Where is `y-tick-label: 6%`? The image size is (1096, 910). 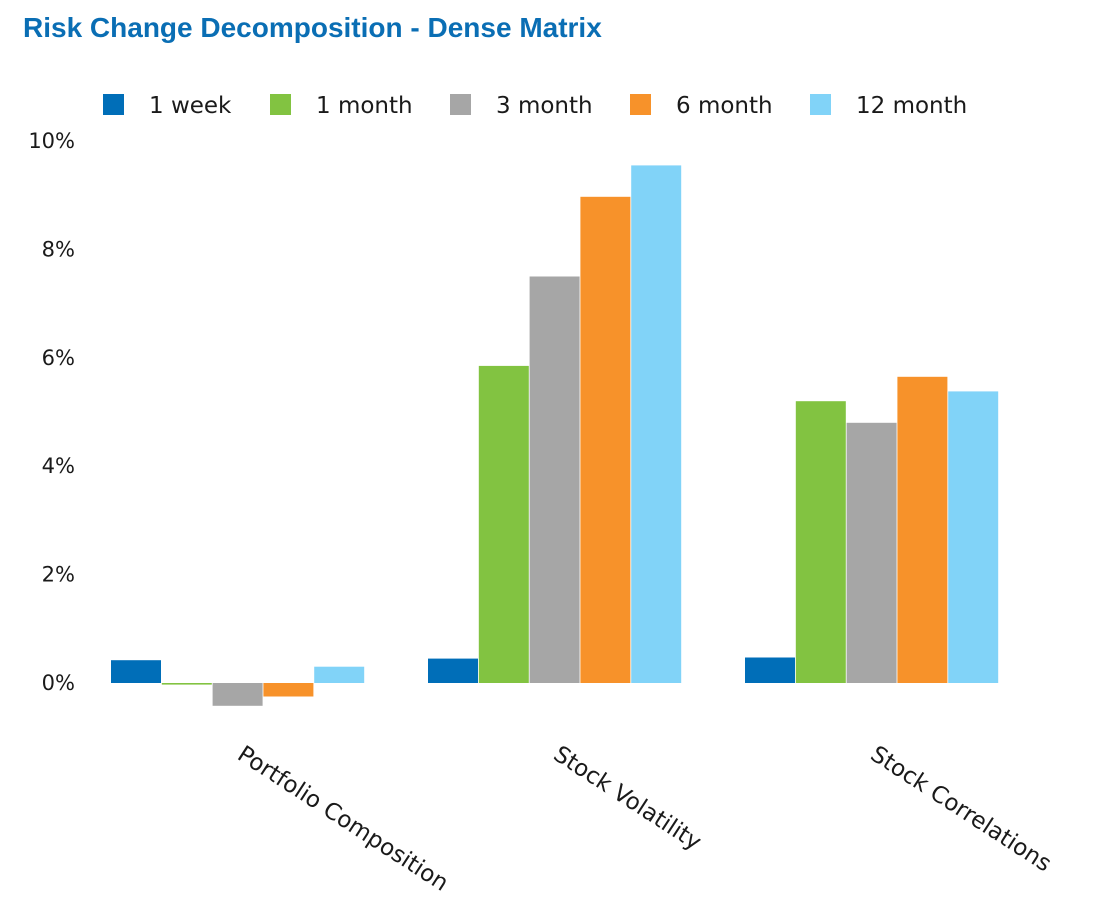
y-tick-label: 6% is located at coordinates (58, 358).